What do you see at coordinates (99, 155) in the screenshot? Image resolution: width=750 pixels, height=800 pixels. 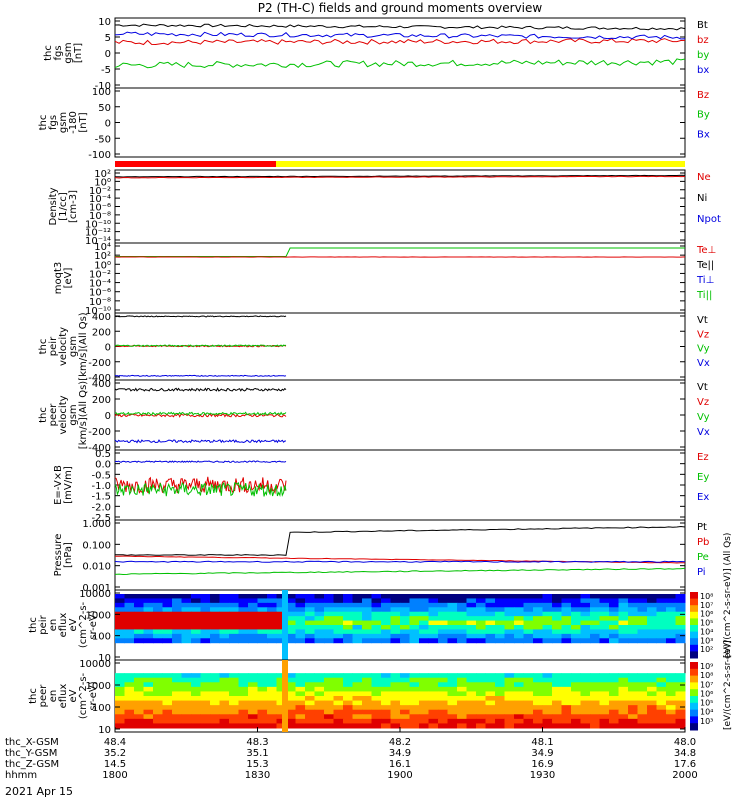 I see `y-tick-label: -100` at bounding box center [99, 155].